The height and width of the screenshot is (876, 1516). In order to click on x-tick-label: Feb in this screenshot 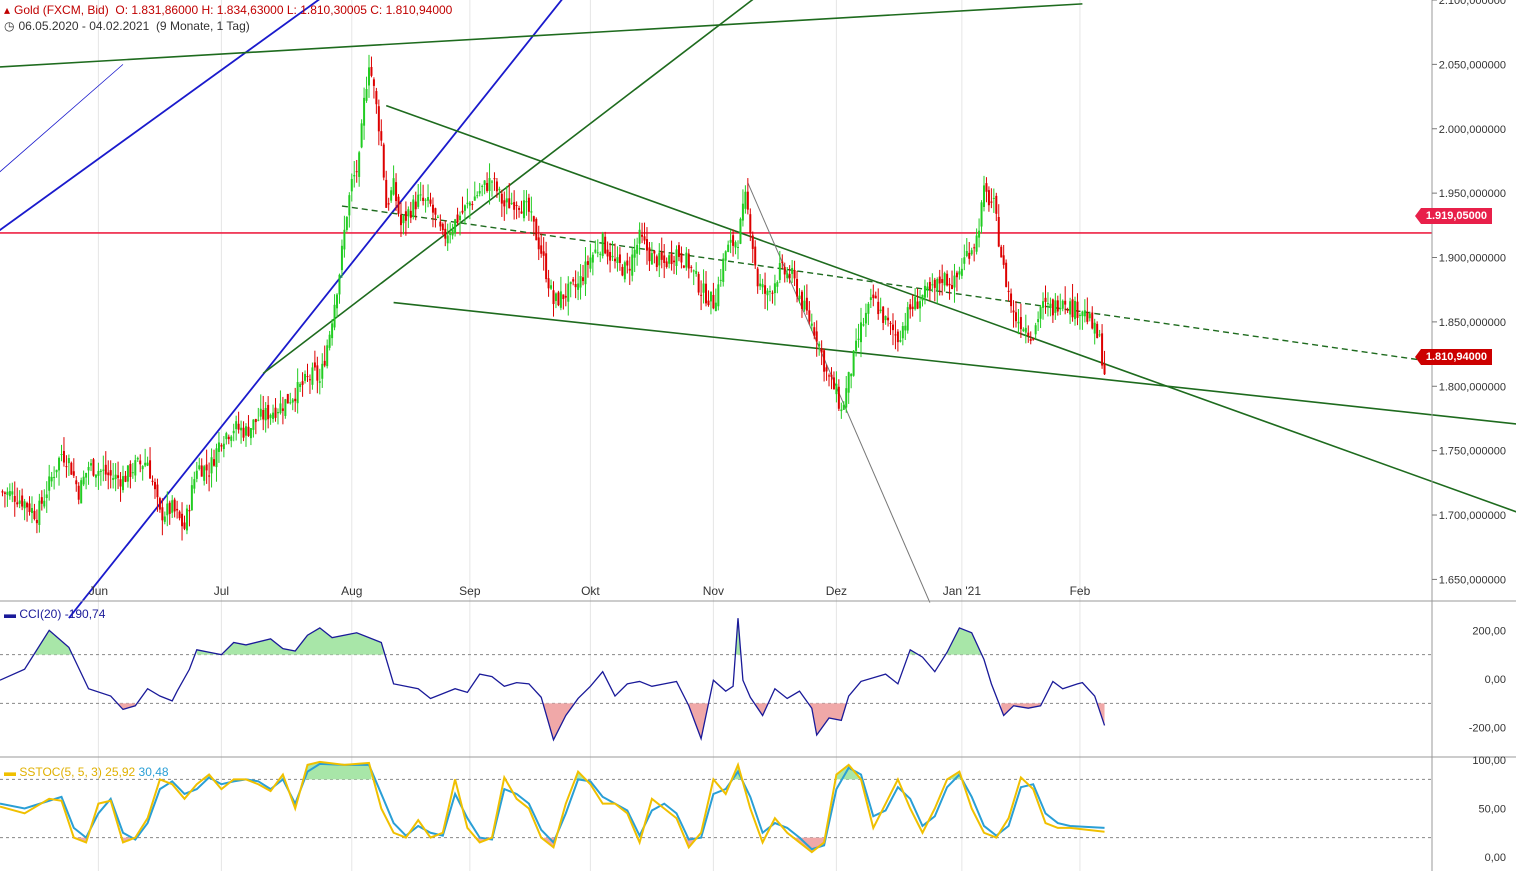, I will do `click(1080, 591)`.